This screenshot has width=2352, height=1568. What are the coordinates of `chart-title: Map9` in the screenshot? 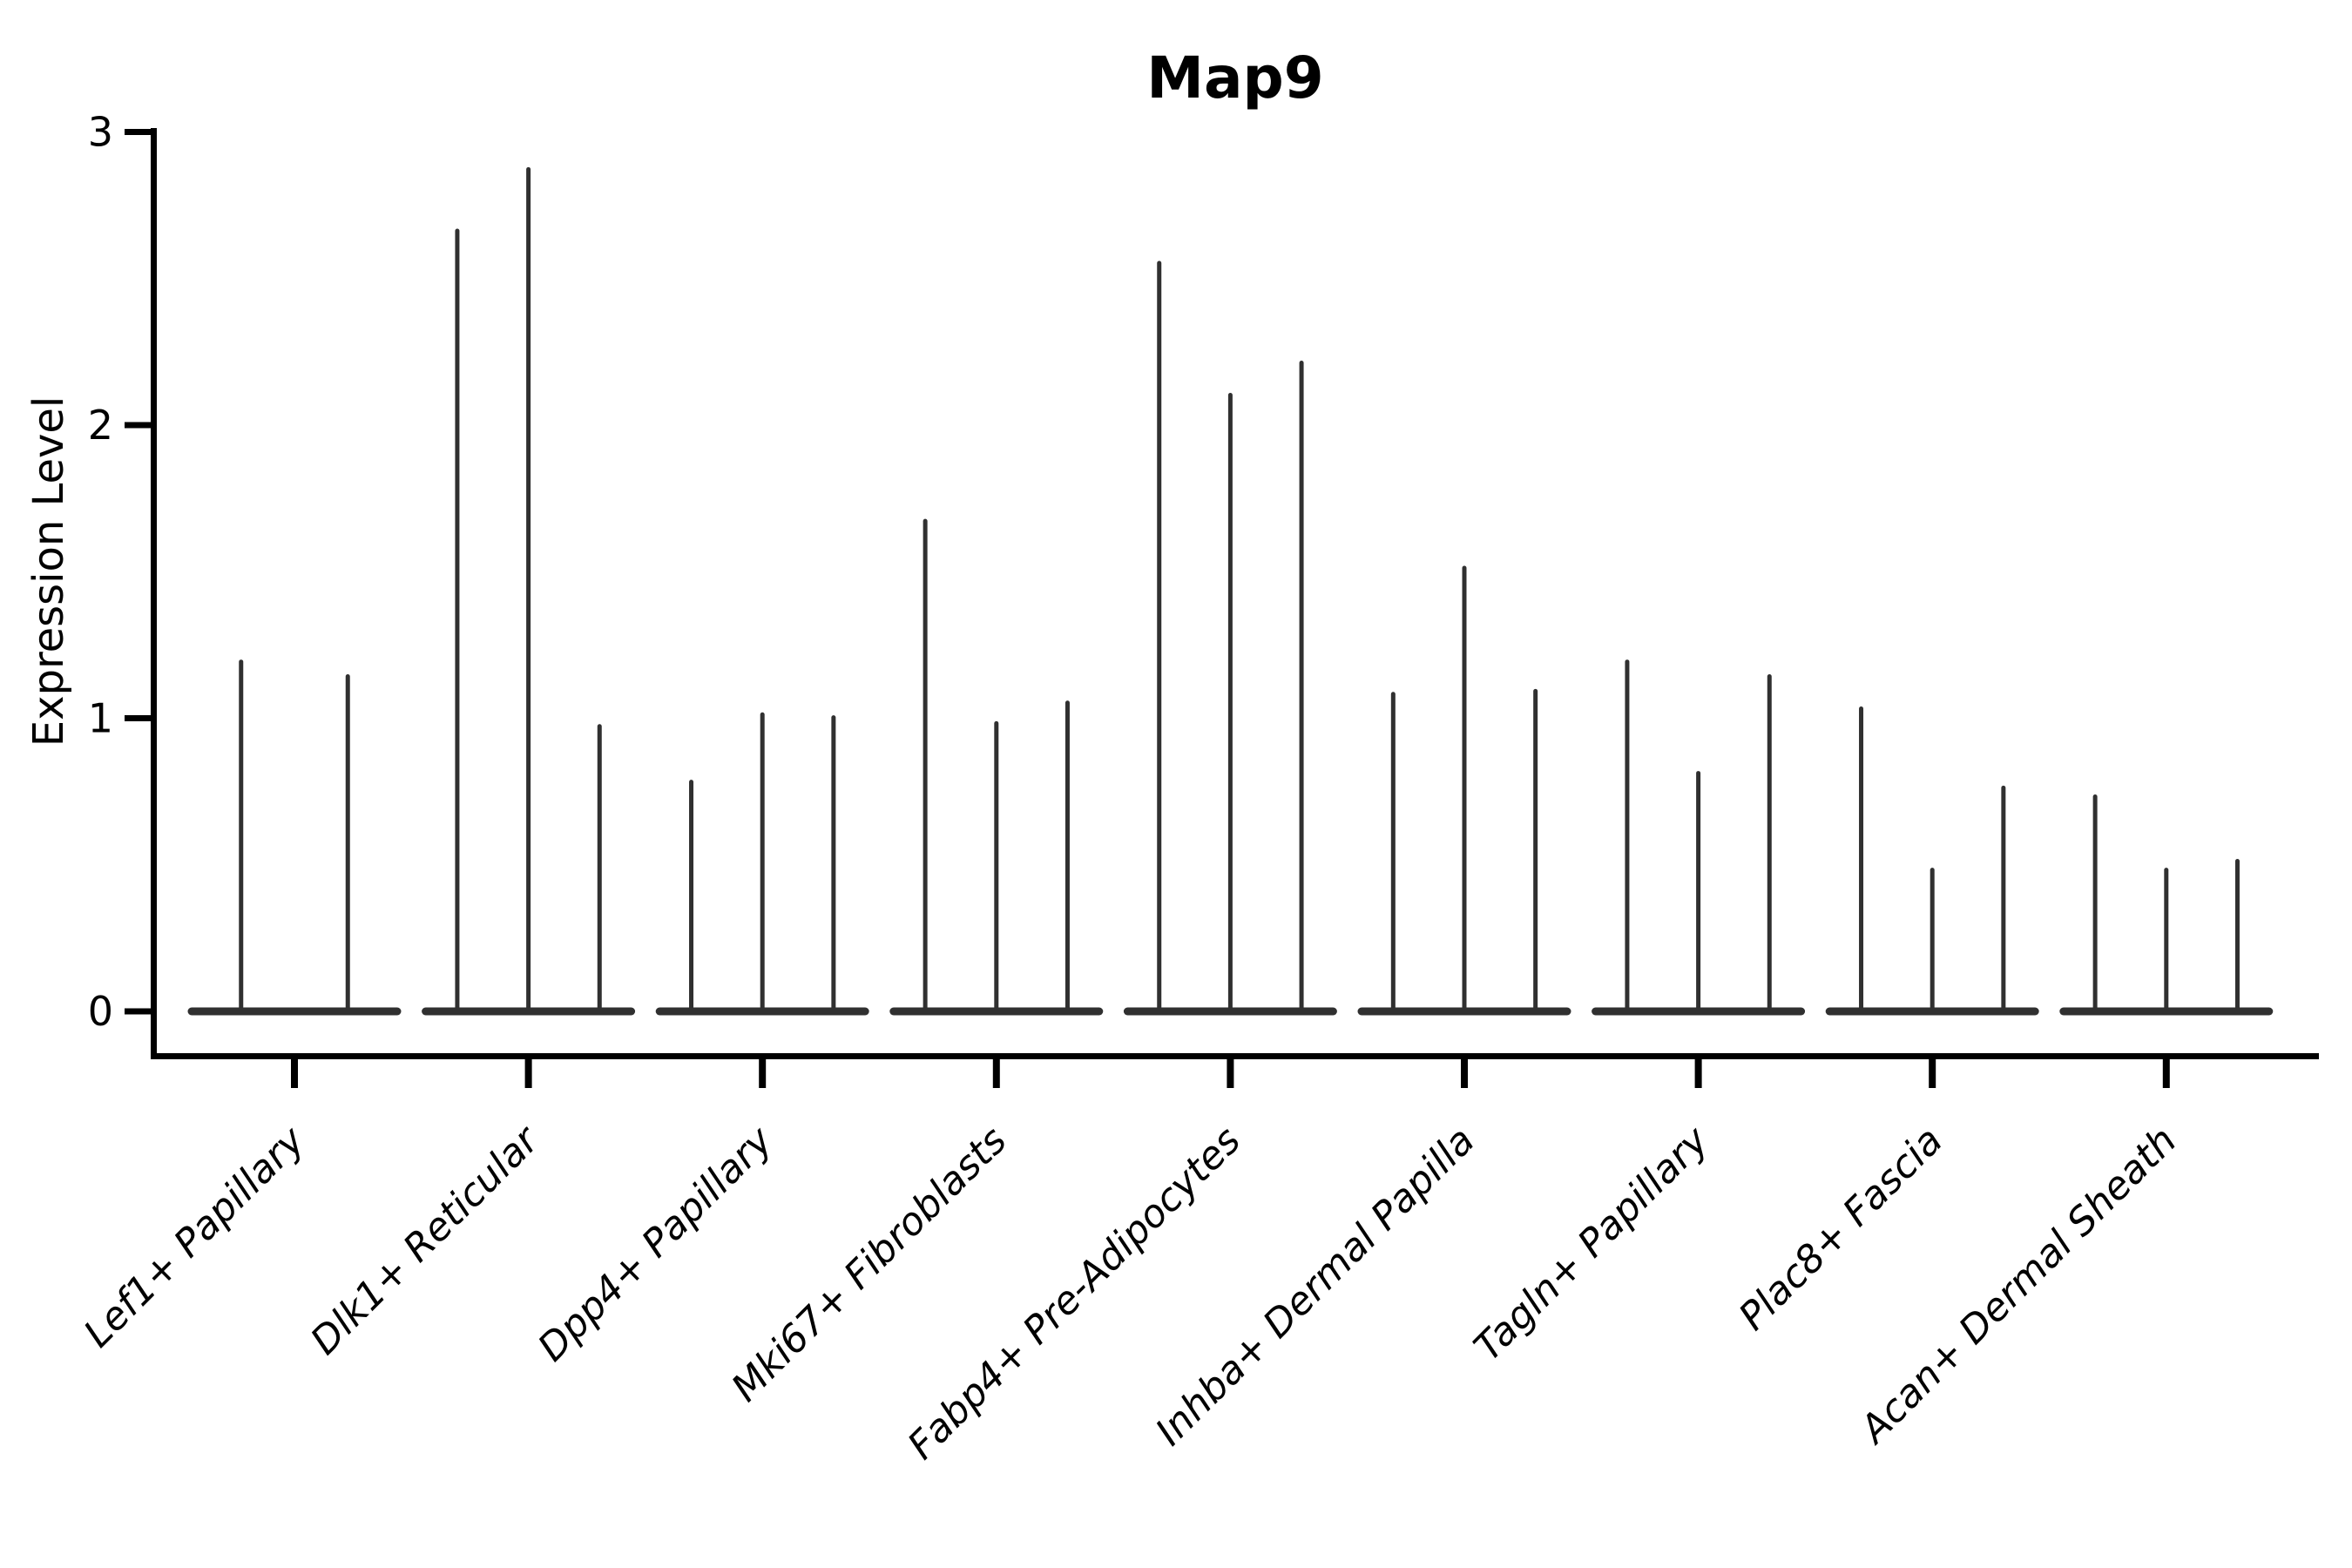 It's located at (1234, 78).